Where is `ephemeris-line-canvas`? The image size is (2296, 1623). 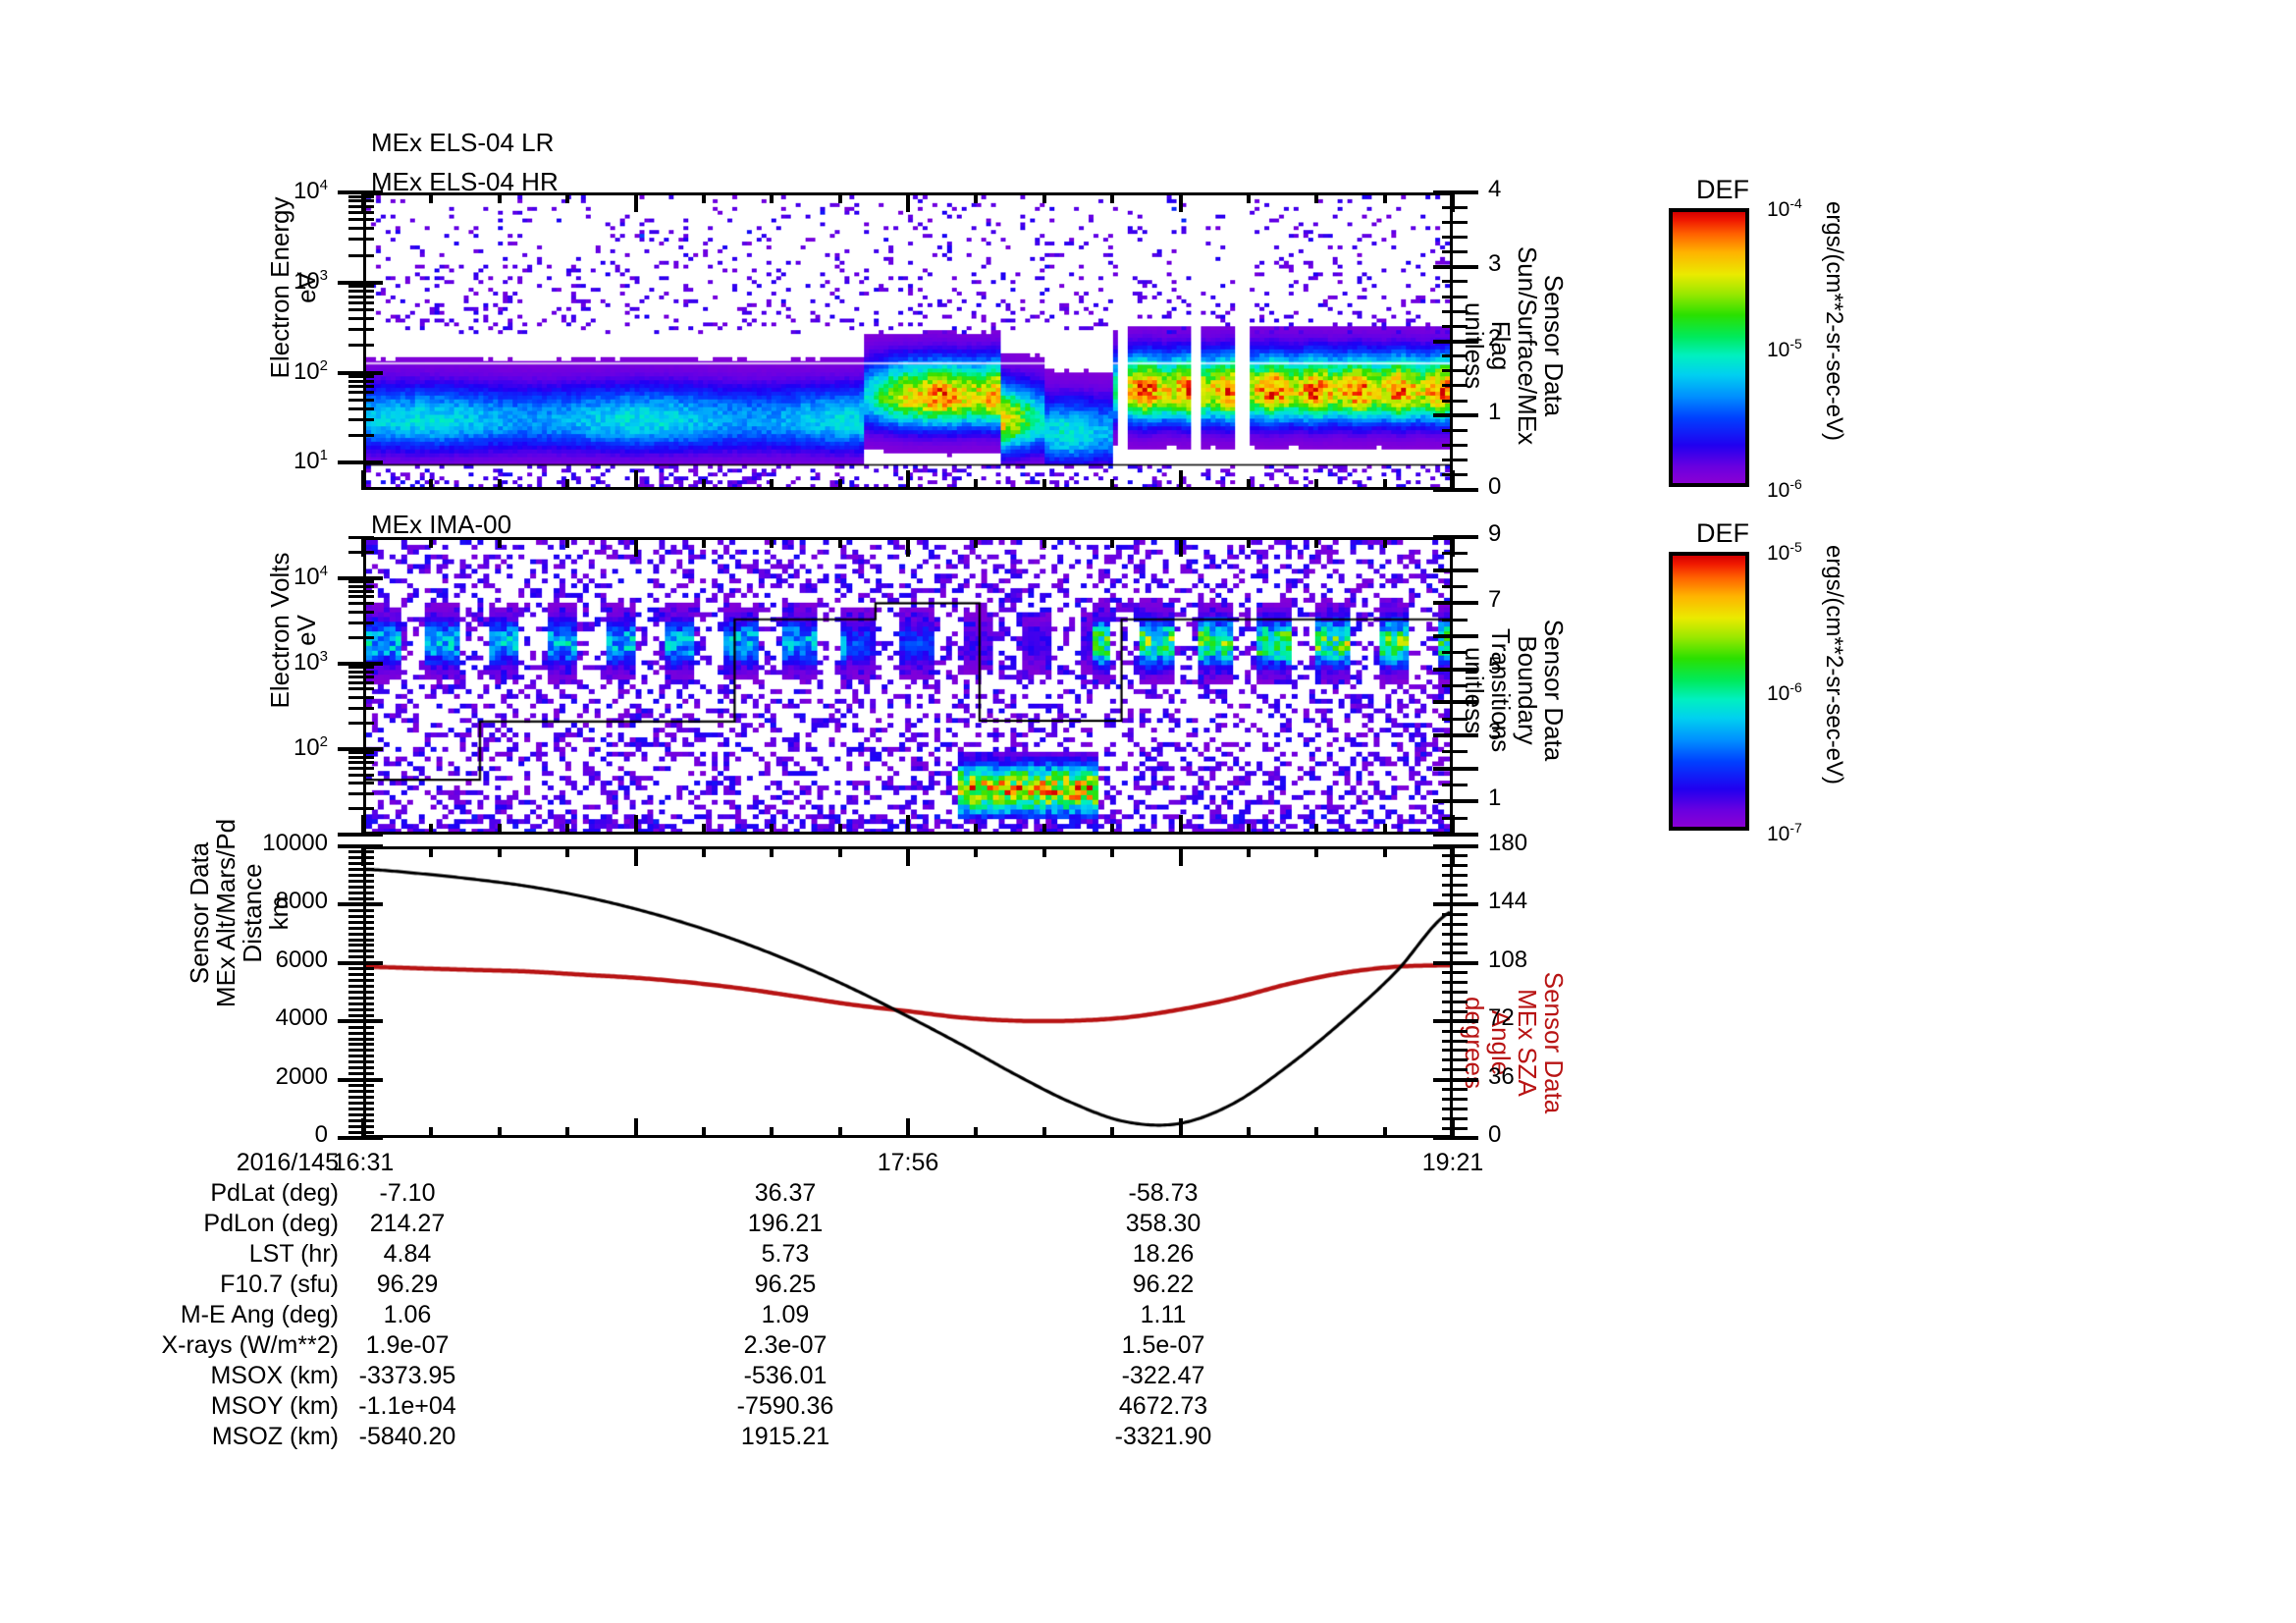
ephemeris-line-canvas is located at coordinates (908, 992).